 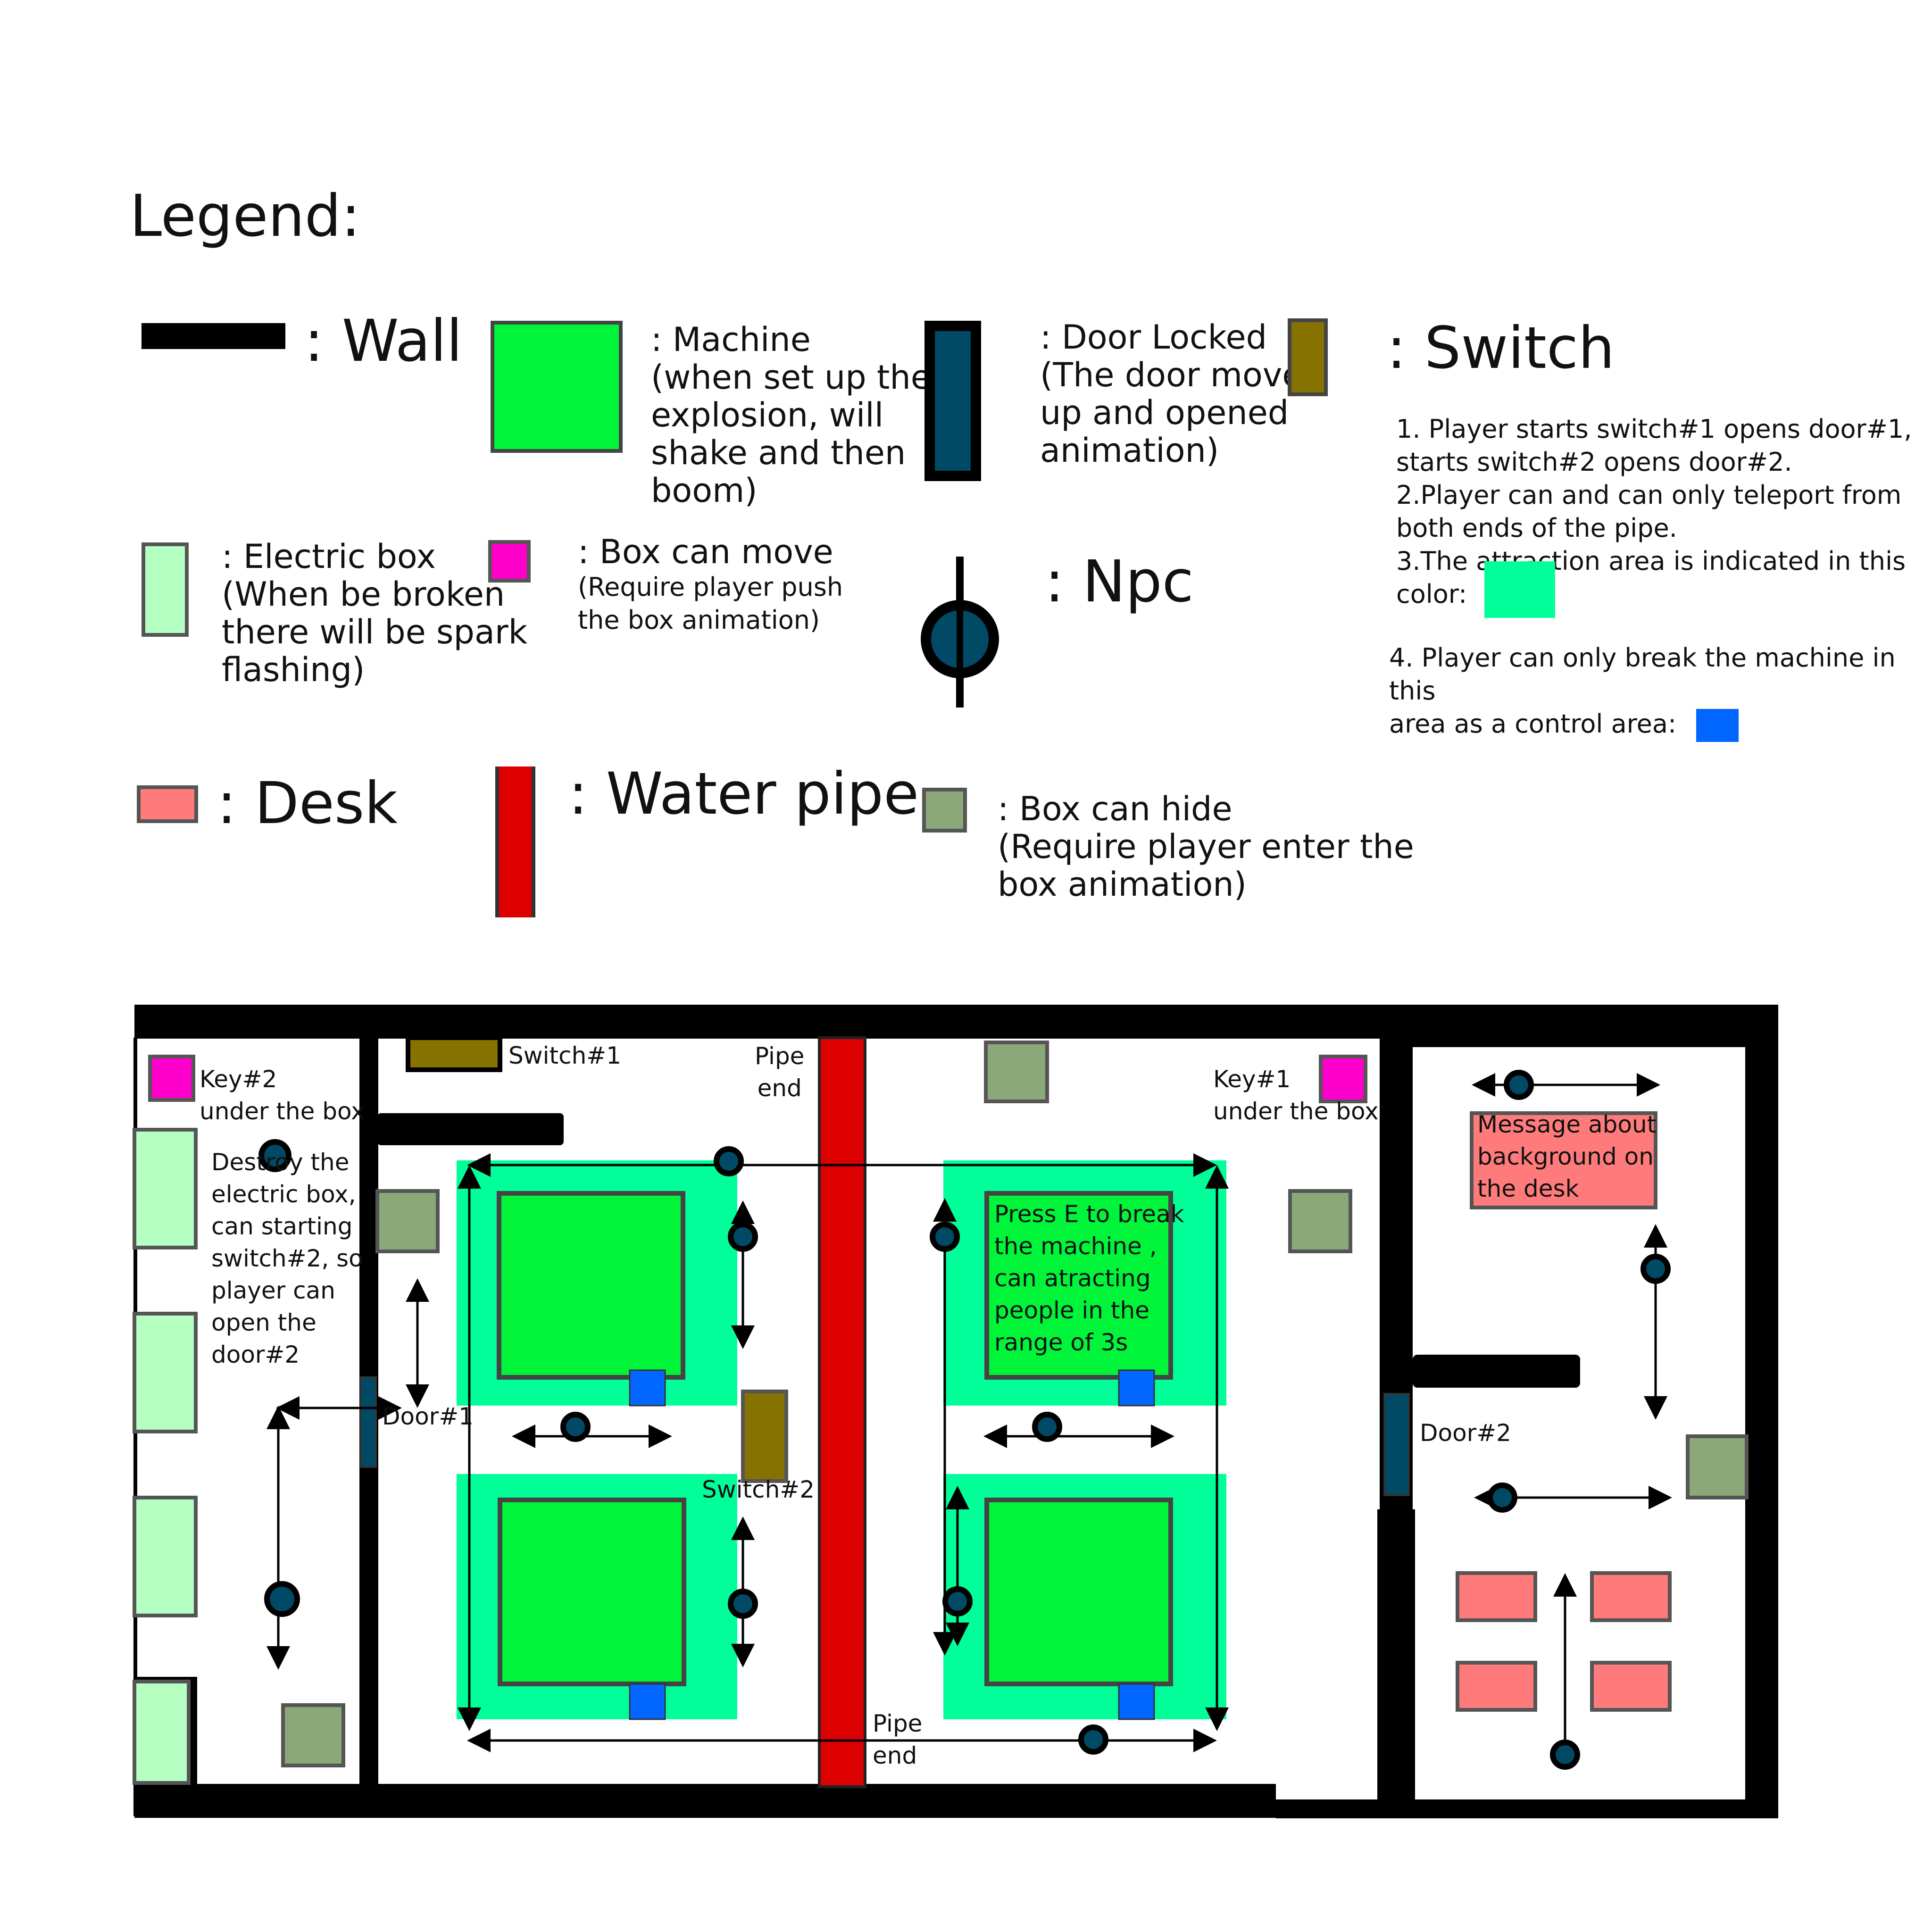 What do you see at coordinates (515, 842) in the screenshot?
I see `legend-water-pipe-swatch` at bounding box center [515, 842].